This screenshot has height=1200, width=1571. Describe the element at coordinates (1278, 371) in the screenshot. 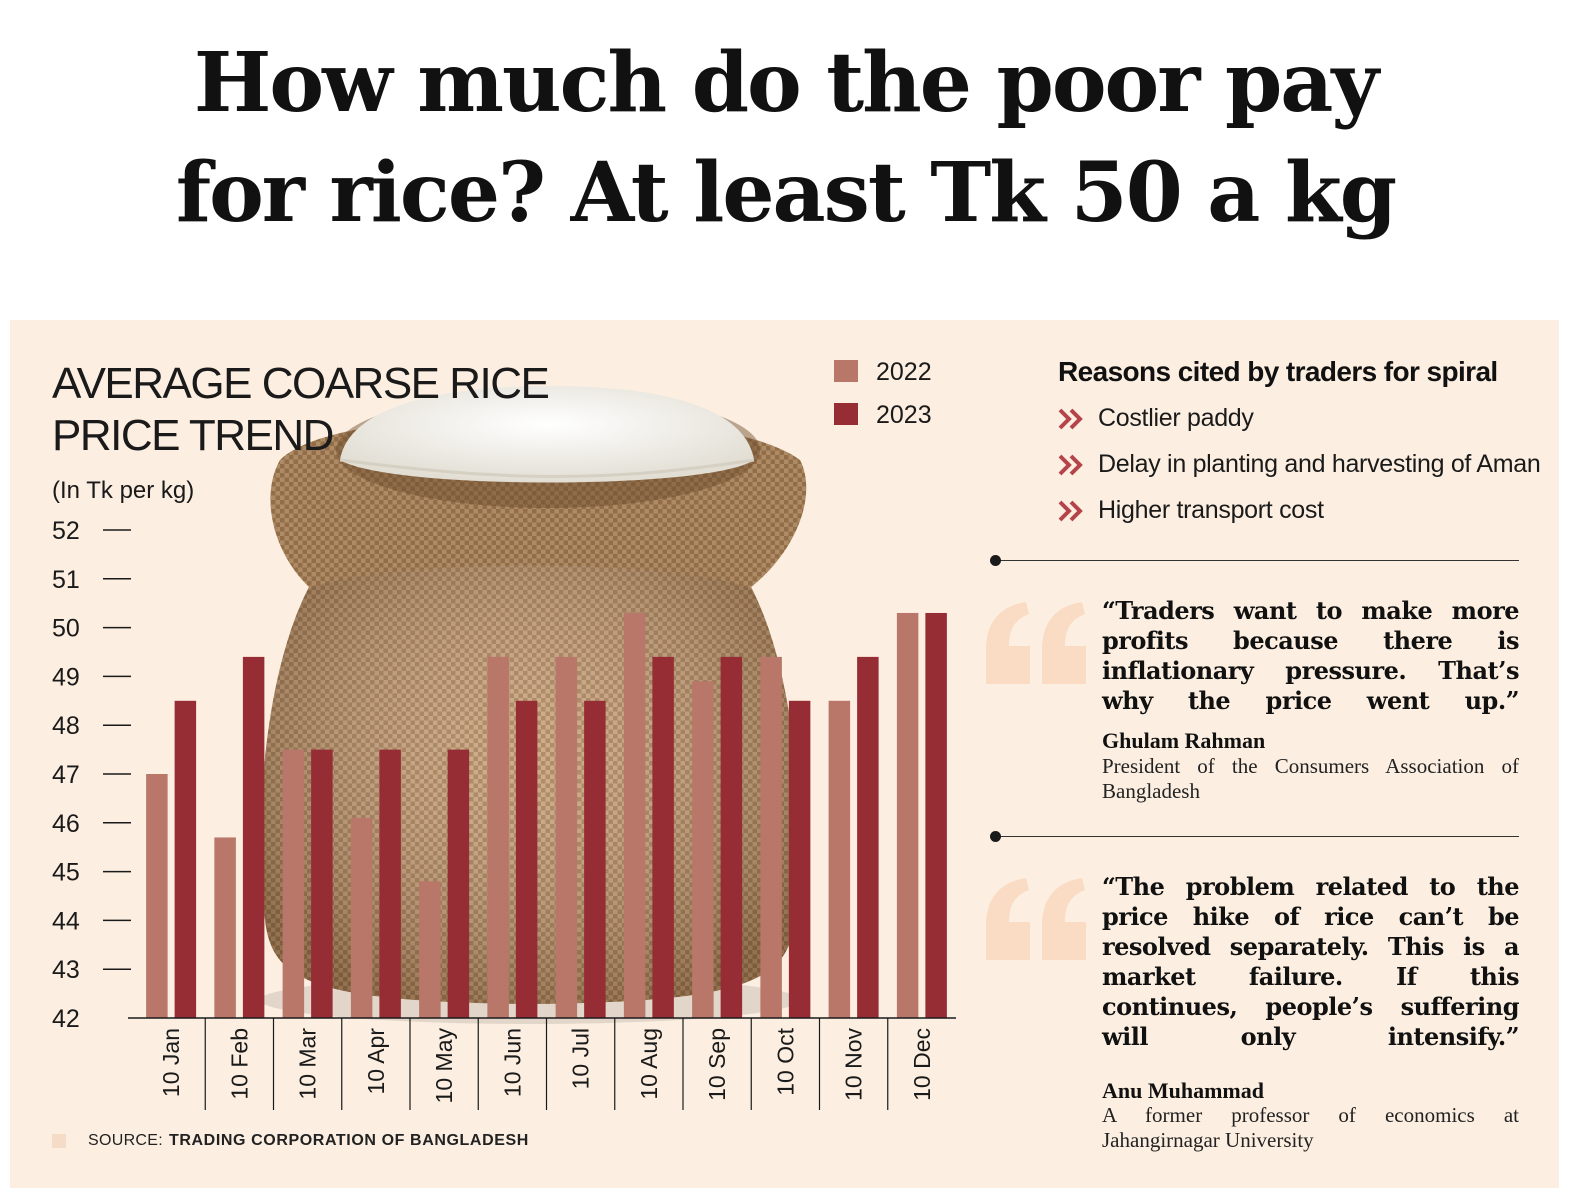

I see `reasons-title: Reasons cited by traders for spiral` at that location.